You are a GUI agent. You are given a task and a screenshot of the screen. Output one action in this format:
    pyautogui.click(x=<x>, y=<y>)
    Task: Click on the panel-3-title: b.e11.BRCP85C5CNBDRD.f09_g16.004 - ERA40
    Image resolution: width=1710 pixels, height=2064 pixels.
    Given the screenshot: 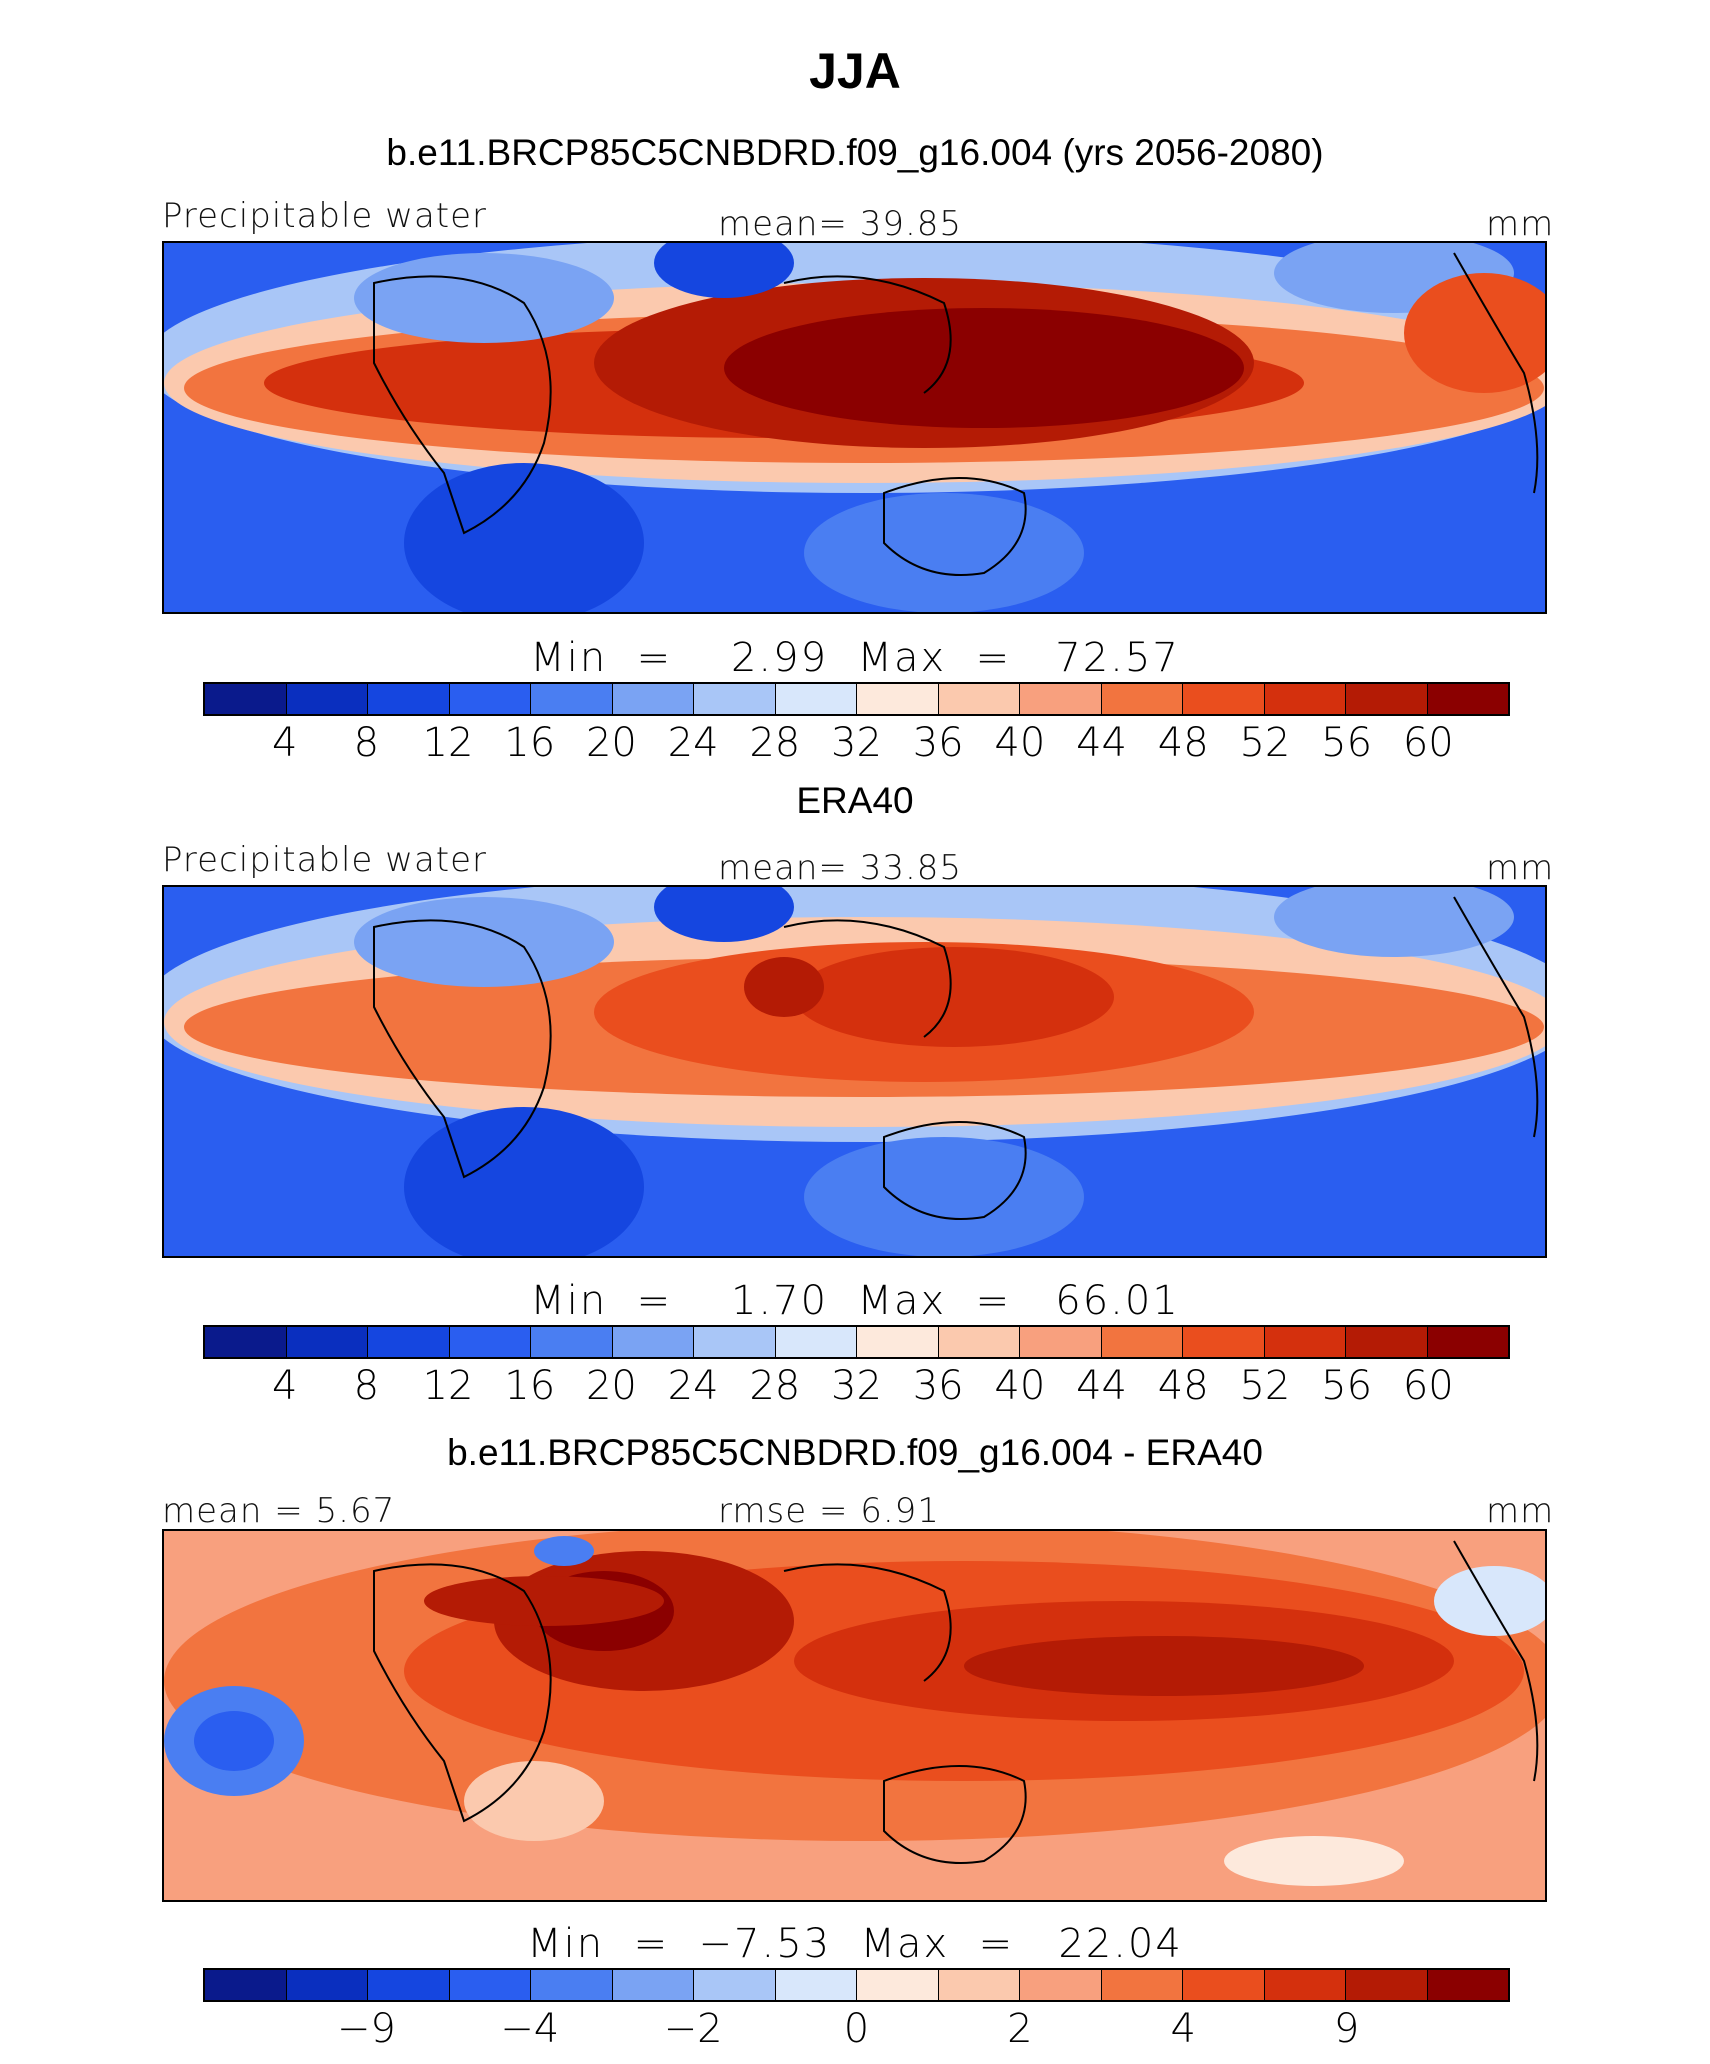 What is the action you would take?
    pyautogui.click(x=855, y=1452)
    